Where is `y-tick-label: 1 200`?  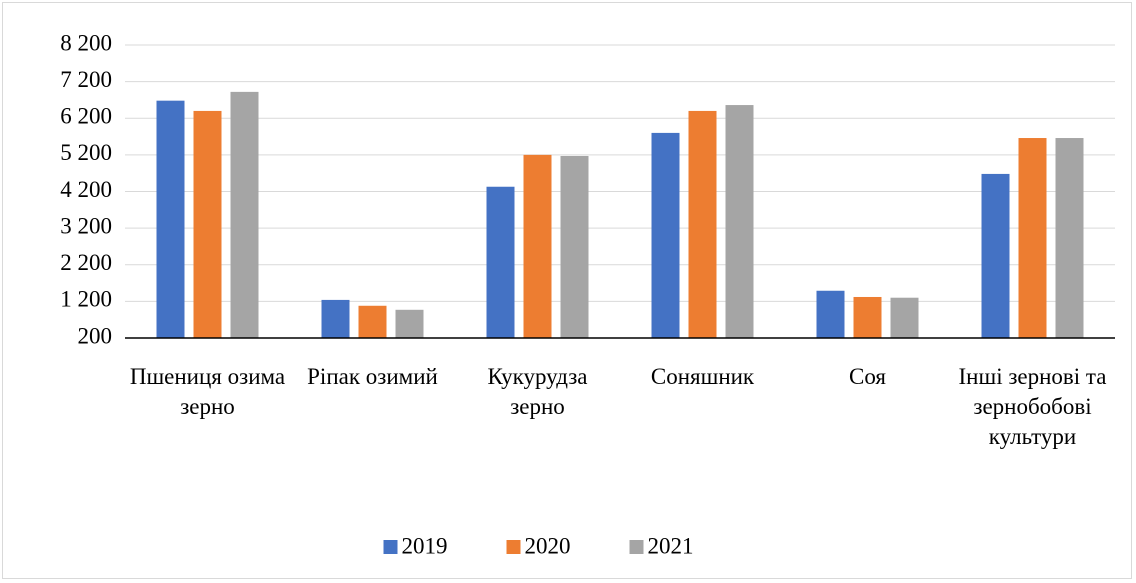 y-tick-label: 1 200 is located at coordinates (86, 299).